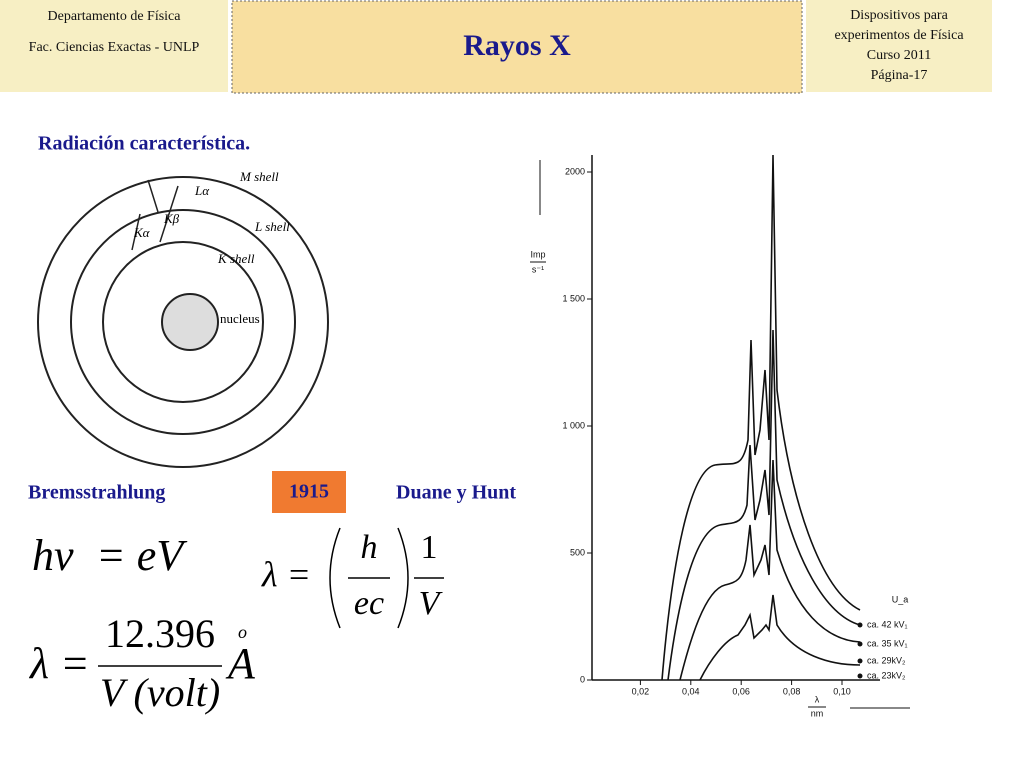  I want to click on header-left-box, so click(114, 46).